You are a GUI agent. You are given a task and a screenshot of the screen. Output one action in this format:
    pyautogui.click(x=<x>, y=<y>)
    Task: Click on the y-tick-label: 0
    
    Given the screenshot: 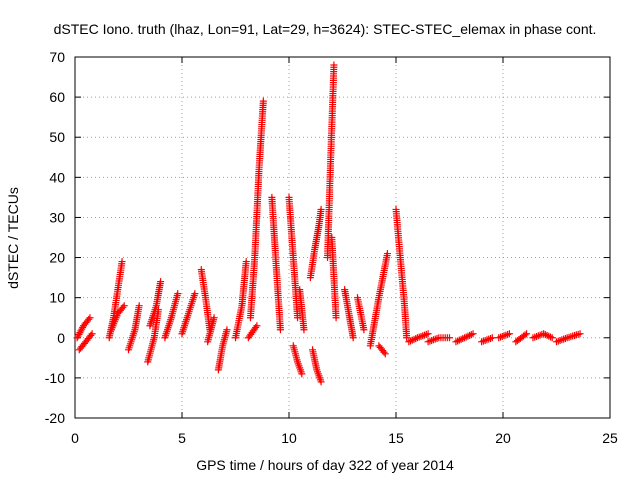 What is the action you would take?
    pyautogui.click(x=61, y=338)
    